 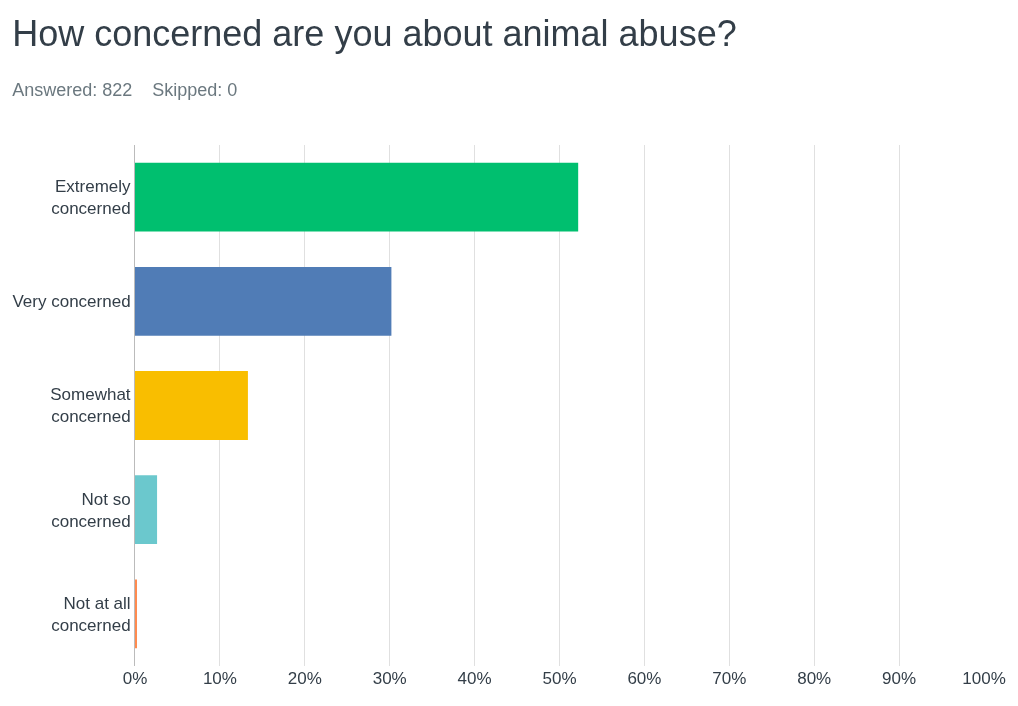 I want to click on x-tick-label: 70%, so click(x=729, y=678).